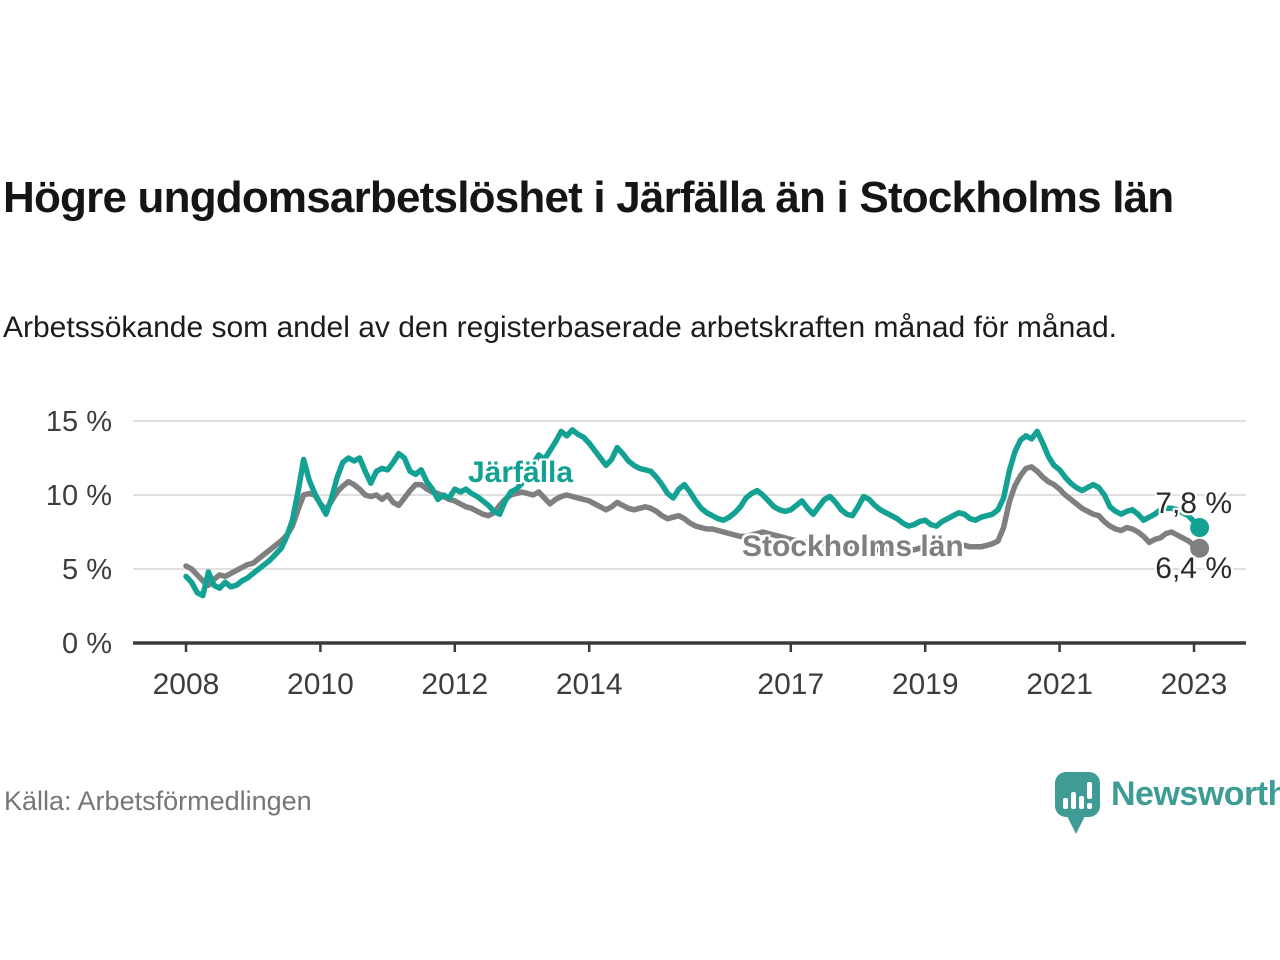 The width and height of the screenshot is (1280, 960). I want to click on svg-text: 2010, so click(320, 684).